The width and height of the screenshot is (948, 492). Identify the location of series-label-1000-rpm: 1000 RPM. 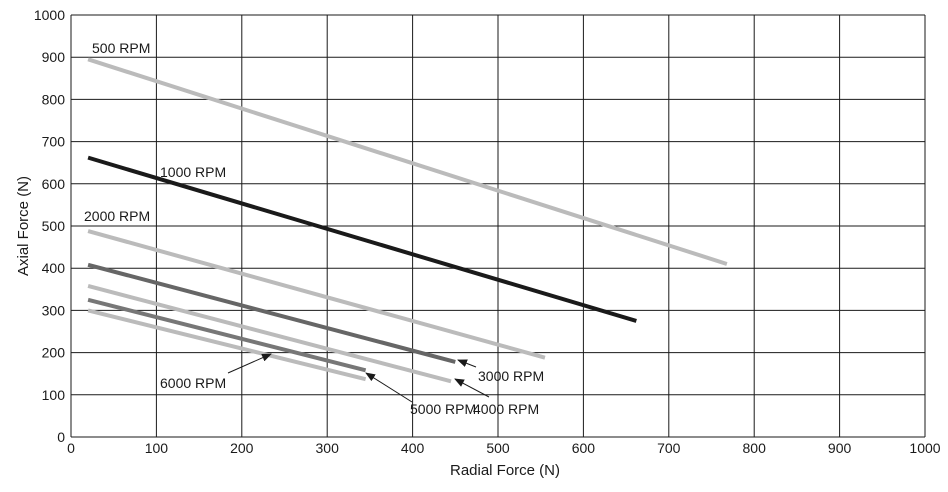
(193, 172).